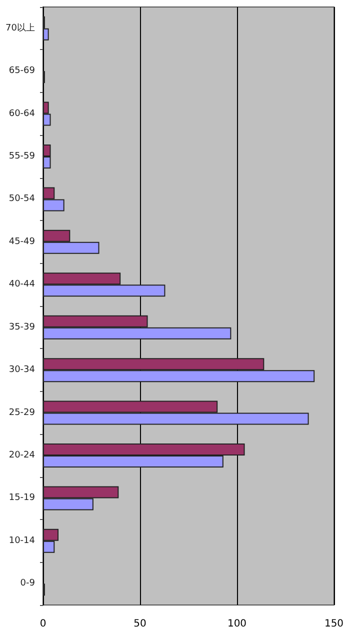 This screenshot has height=631, width=350. What do you see at coordinates (22, 71) in the screenshot?
I see `y-tick-label: 65-69` at bounding box center [22, 71].